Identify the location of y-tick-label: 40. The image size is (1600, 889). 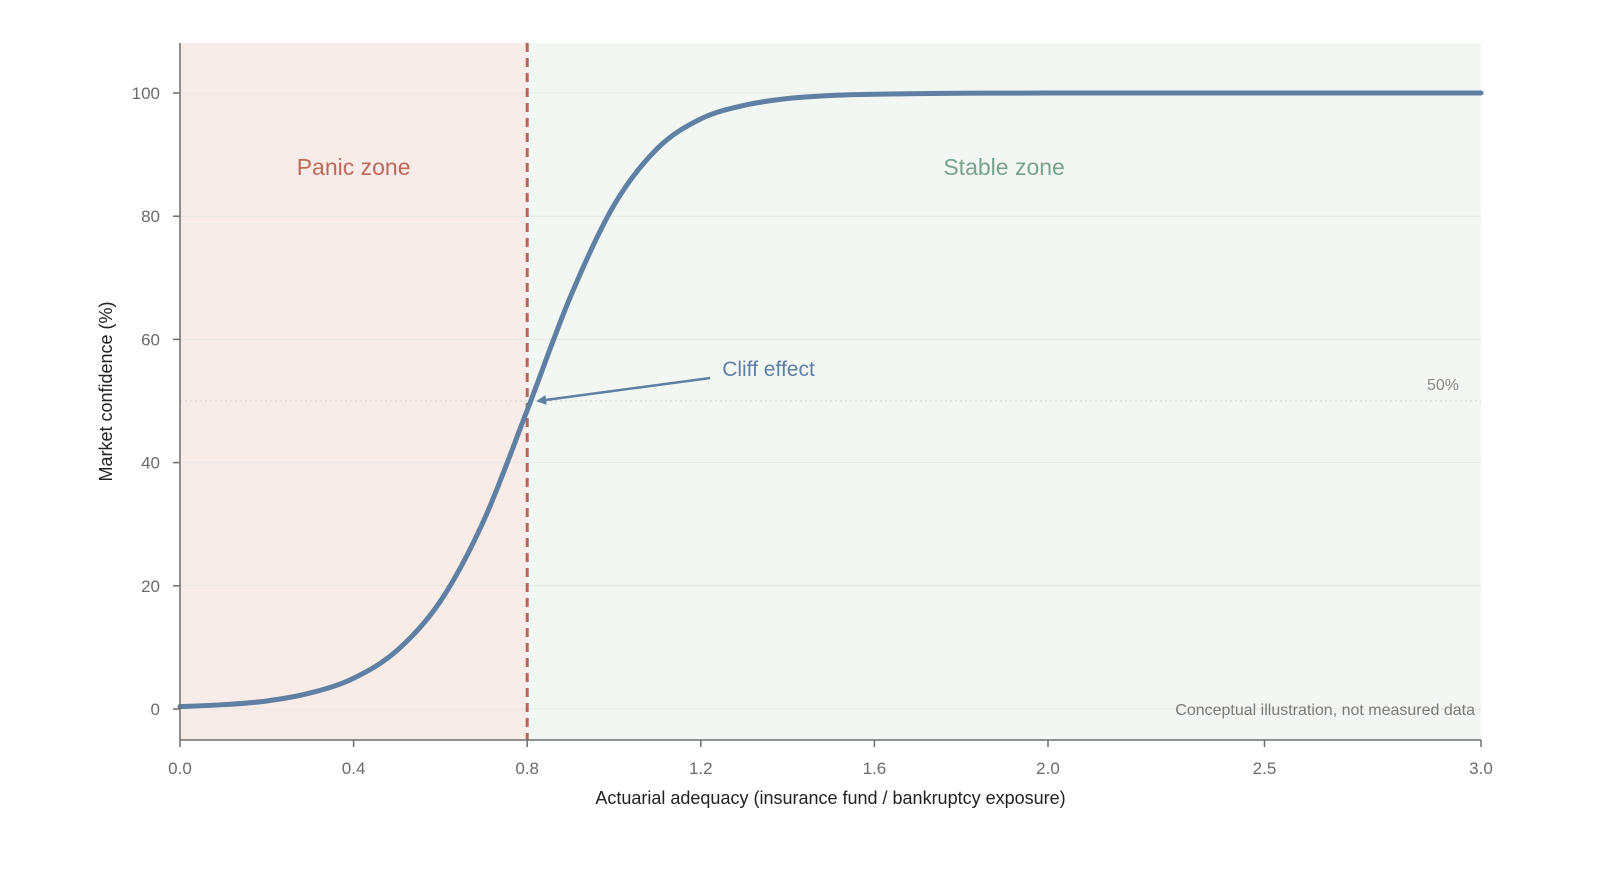
(150, 463).